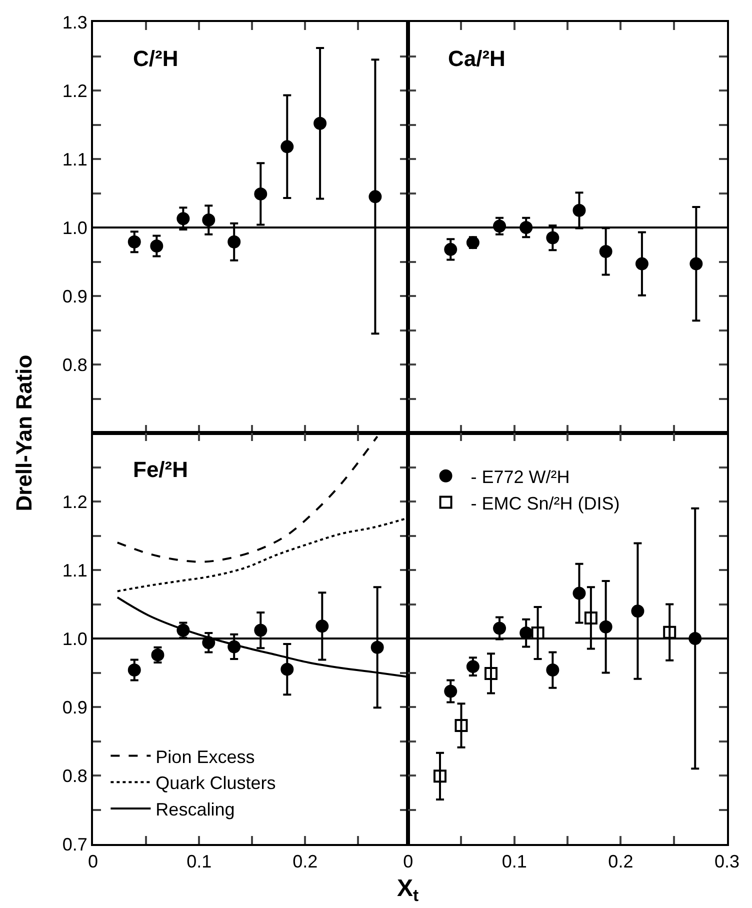 The image size is (752, 908). Describe the element at coordinates (520, 476) in the screenshot. I see `legend-label: - E772 W/²H` at that location.